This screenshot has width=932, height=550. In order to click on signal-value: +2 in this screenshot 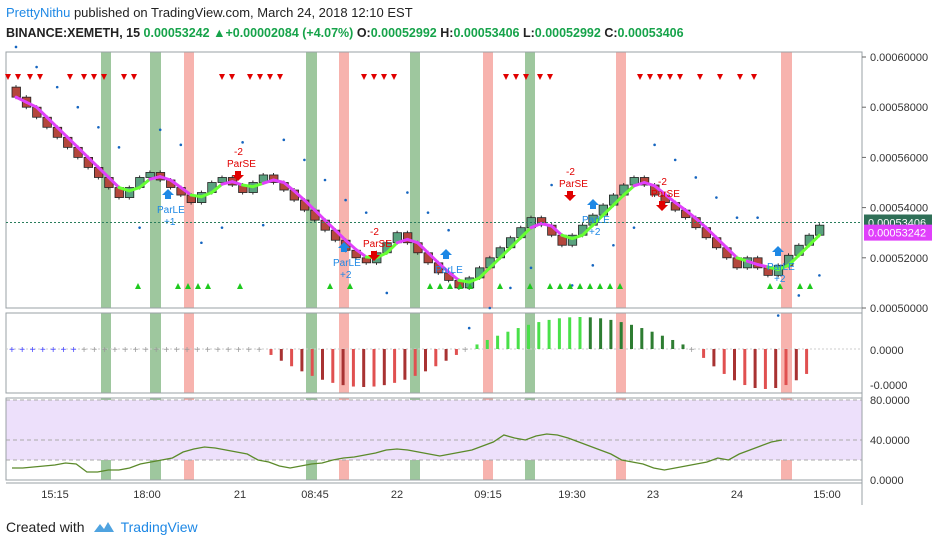, I will do `click(780, 279)`.